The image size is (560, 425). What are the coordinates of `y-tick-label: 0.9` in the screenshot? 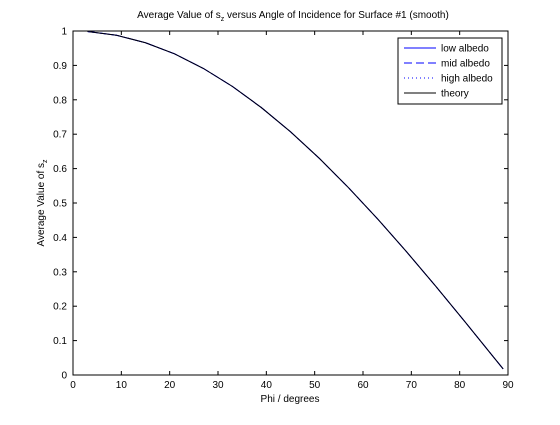 It's located at (60, 66).